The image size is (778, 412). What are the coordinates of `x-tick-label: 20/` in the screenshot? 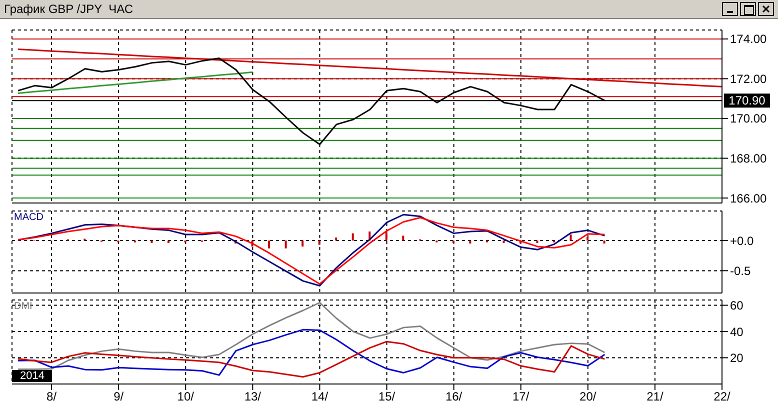 It's located at (588, 397).